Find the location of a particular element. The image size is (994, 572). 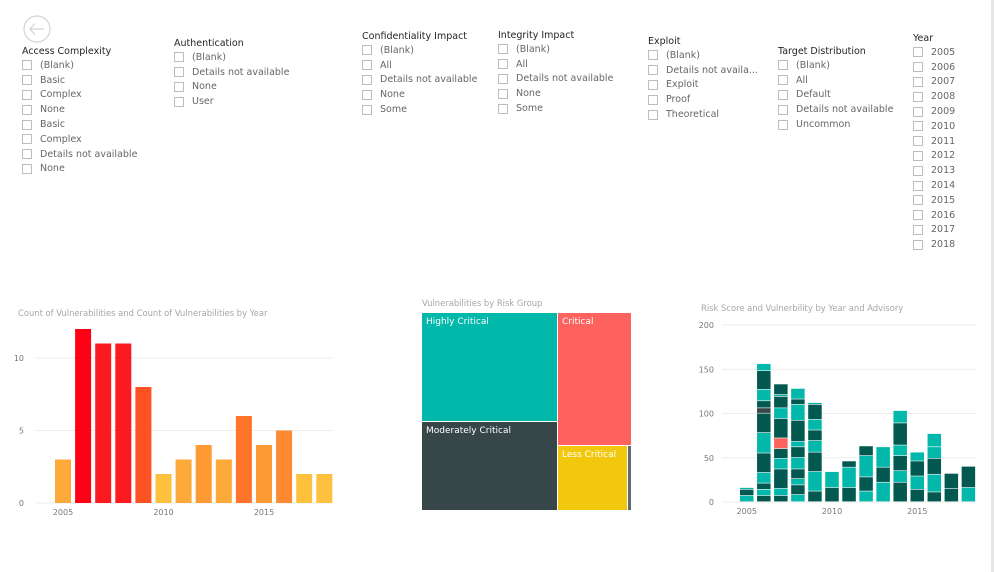

slicer-option: 2015 is located at coordinates (934, 200).